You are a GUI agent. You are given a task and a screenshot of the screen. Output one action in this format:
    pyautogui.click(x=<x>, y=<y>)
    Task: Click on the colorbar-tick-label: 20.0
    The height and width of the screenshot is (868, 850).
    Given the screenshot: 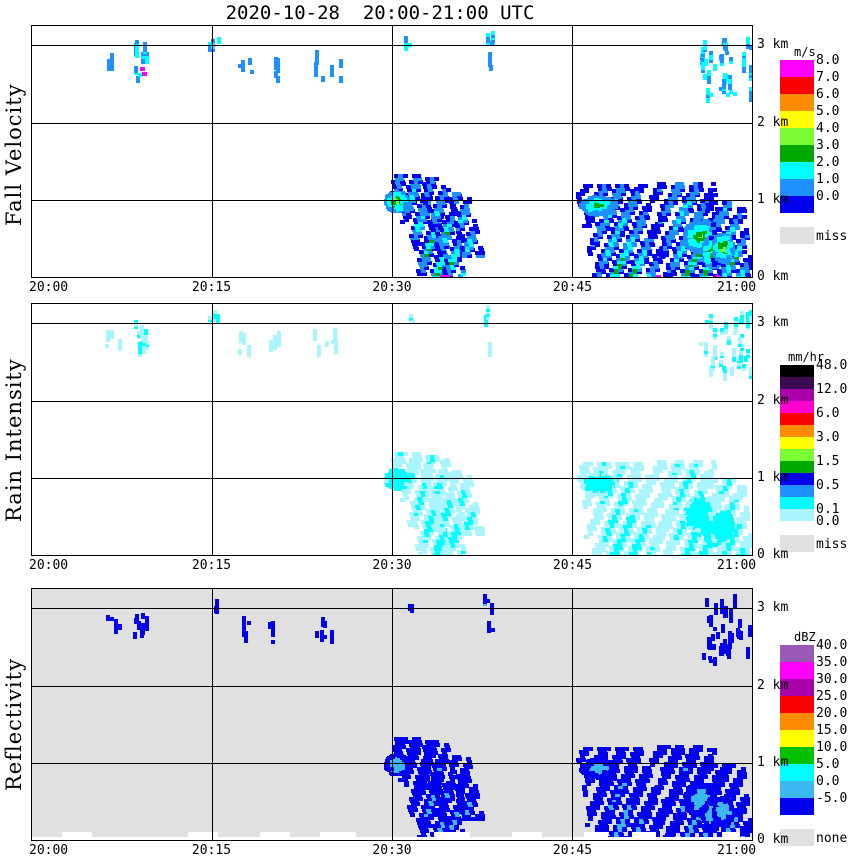 What is the action you would take?
    pyautogui.click(x=832, y=713)
    